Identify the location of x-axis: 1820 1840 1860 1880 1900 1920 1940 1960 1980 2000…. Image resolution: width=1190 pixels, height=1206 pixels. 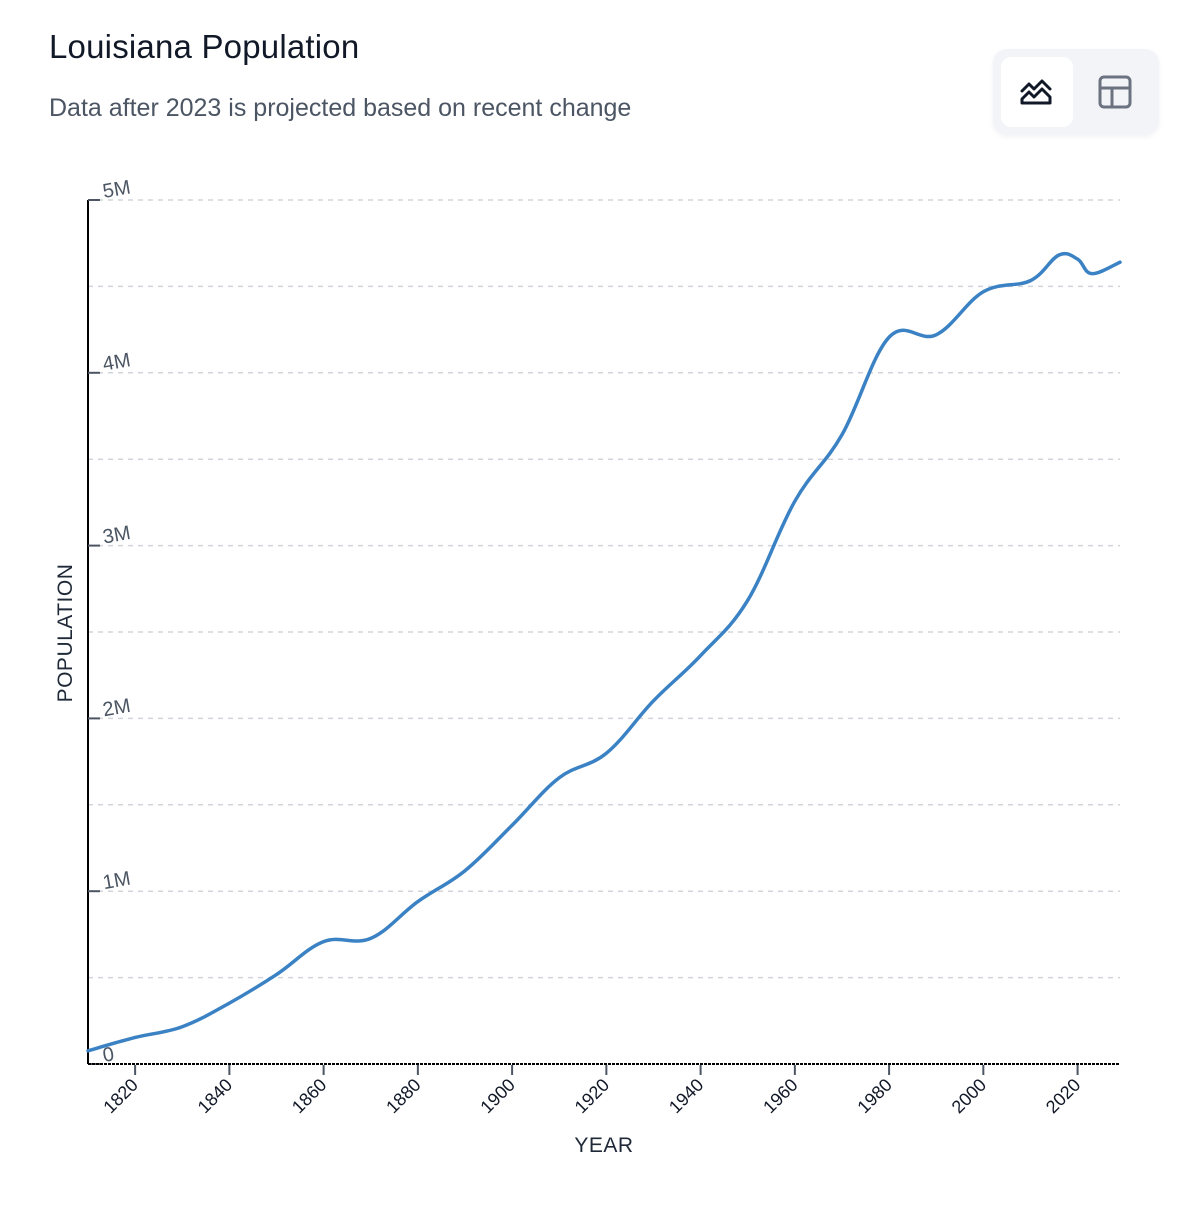
(604, 1090).